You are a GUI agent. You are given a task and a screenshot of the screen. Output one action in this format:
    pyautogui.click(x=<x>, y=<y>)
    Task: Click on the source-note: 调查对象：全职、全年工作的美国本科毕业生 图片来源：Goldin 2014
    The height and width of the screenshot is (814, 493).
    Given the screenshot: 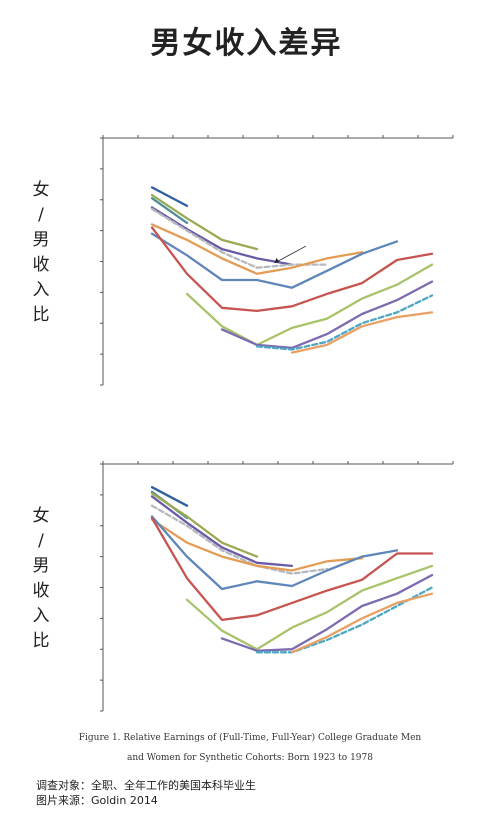 What is the action you would take?
    pyautogui.click(x=146, y=793)
    